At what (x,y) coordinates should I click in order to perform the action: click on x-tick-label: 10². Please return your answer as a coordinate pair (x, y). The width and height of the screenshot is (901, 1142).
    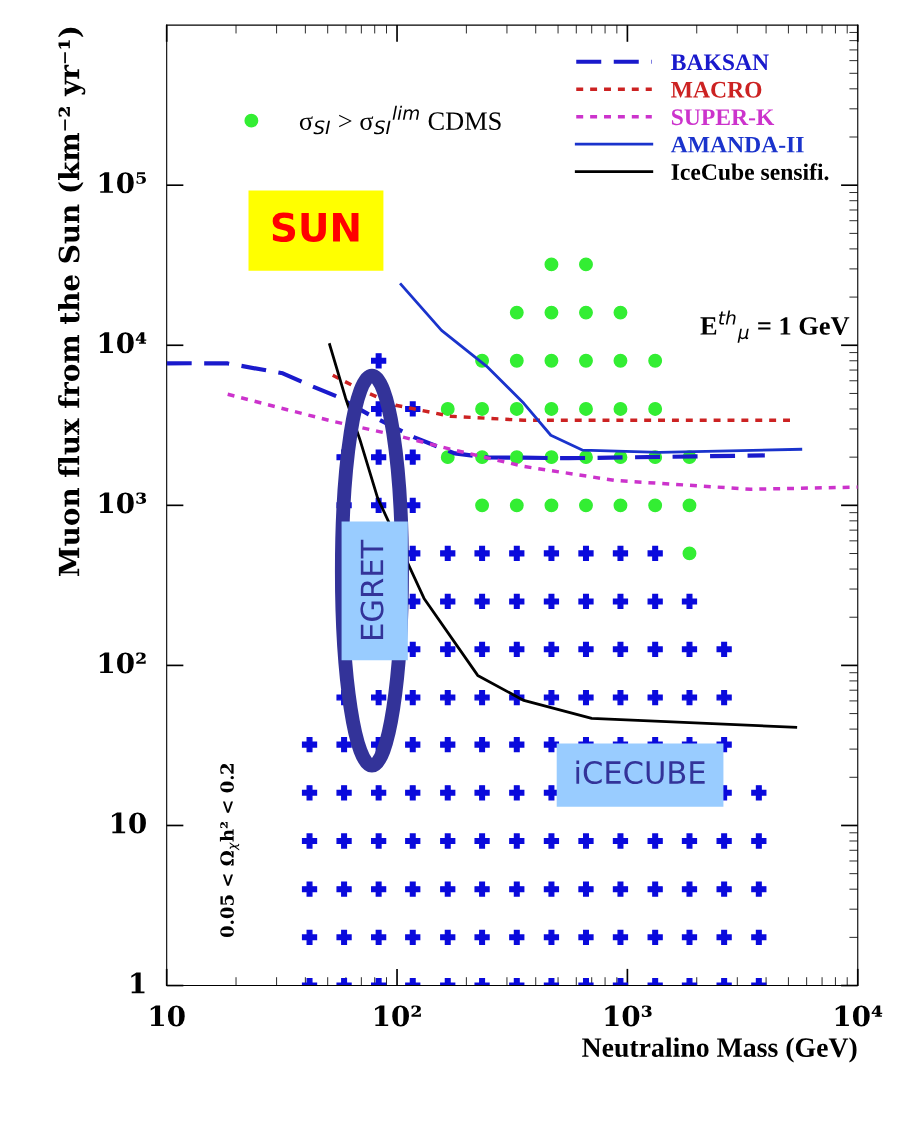
    Looking at the image, I should click on (398, 1016).